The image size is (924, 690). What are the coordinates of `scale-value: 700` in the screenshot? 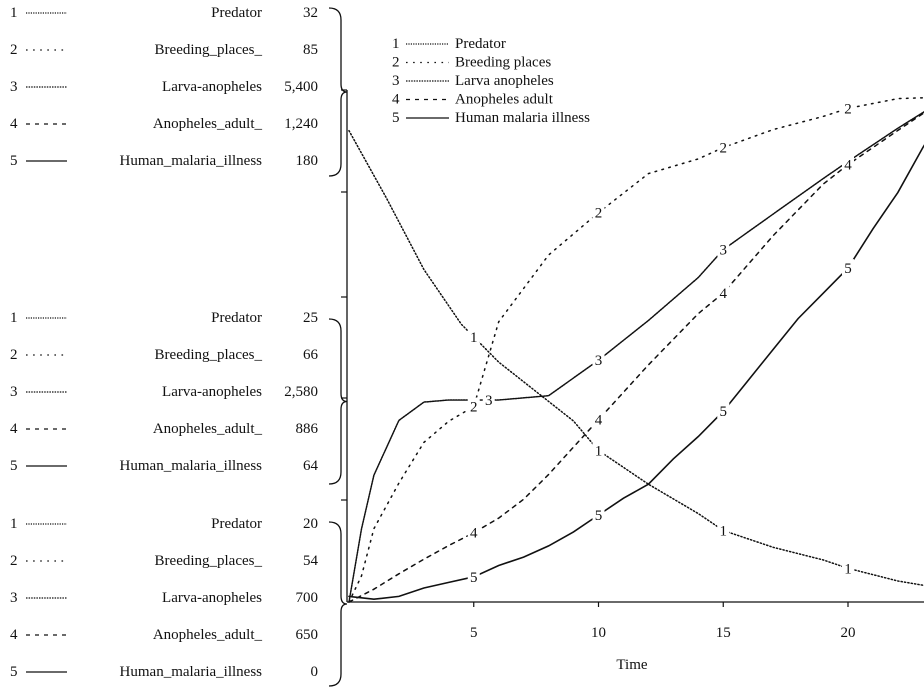 It's located at (307, 598).